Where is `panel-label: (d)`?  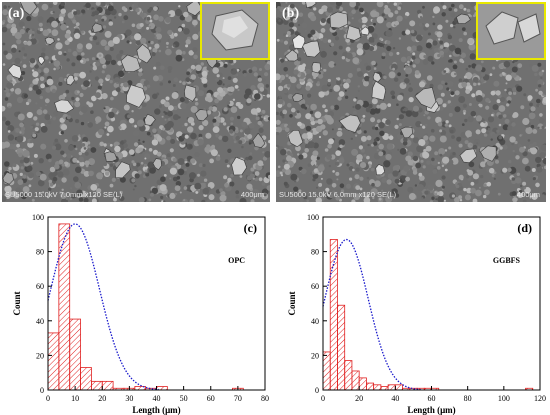
panel-label: (d) is located at coordinates (524, 228).